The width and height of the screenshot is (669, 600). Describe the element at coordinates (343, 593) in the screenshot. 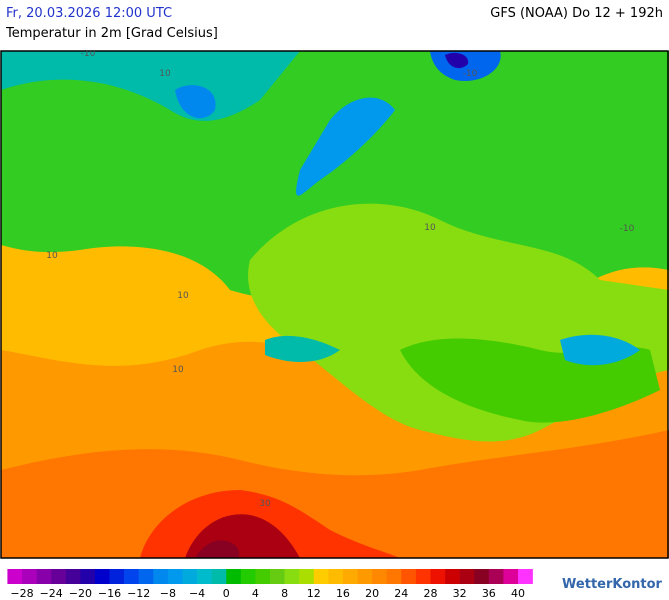

I see `legend-tick-label: 16` at that location.